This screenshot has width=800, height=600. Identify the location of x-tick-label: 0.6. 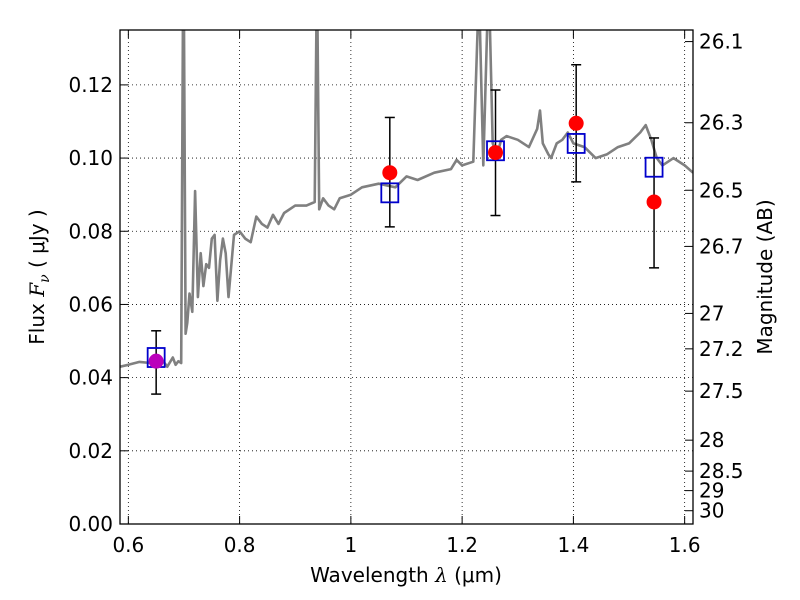
(128, 545).